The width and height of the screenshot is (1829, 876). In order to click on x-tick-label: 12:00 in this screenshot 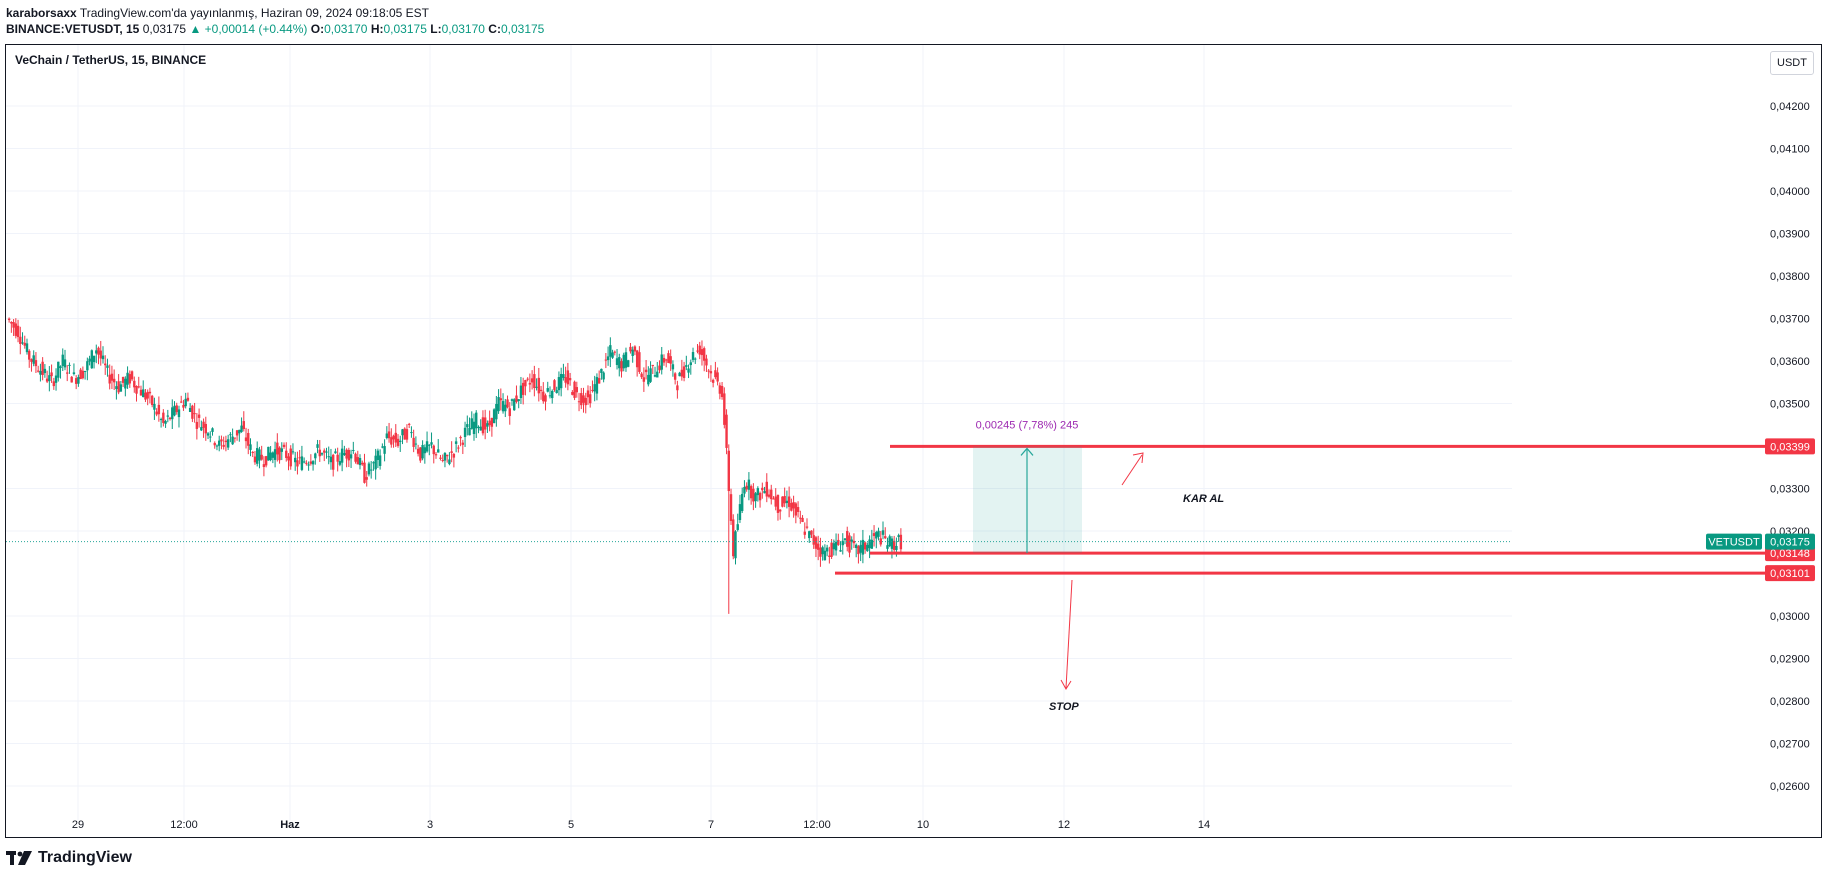, I will do `click(817, 825)`.